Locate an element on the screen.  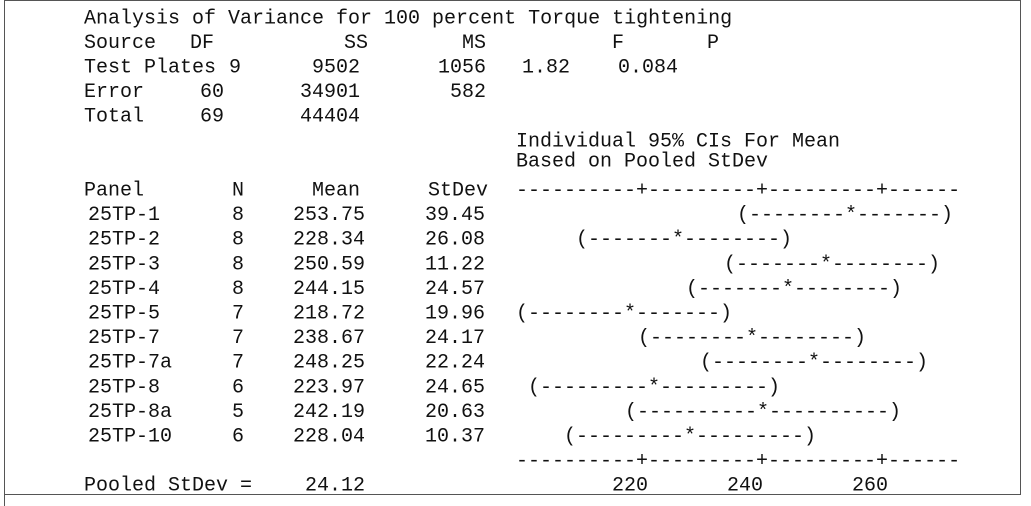
scale-label: 260 is located at coordinates (870, 486).